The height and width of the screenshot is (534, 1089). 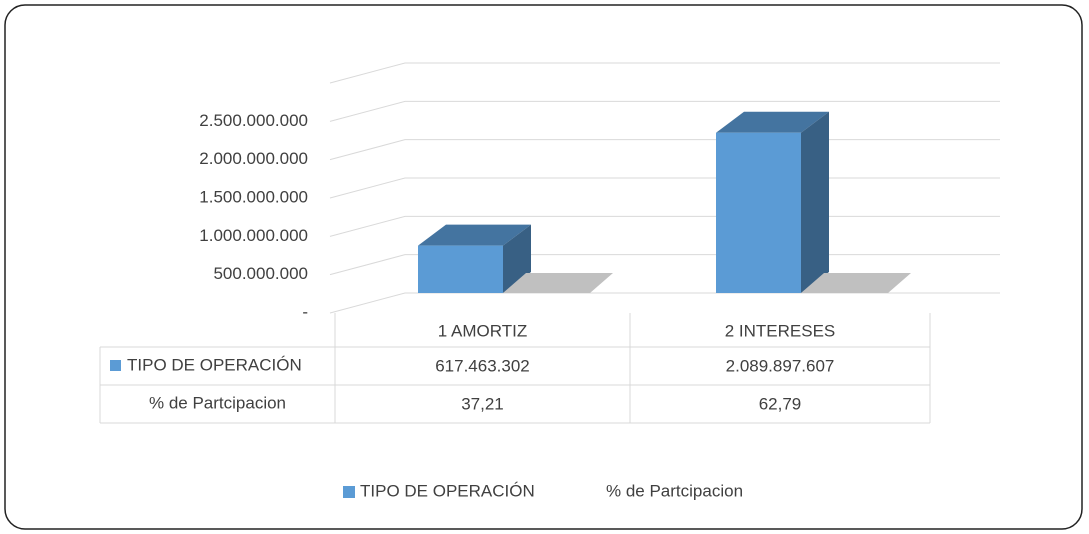 I want to click on y-tick-label: 1.000.000.000, so click(x=253, y=235).